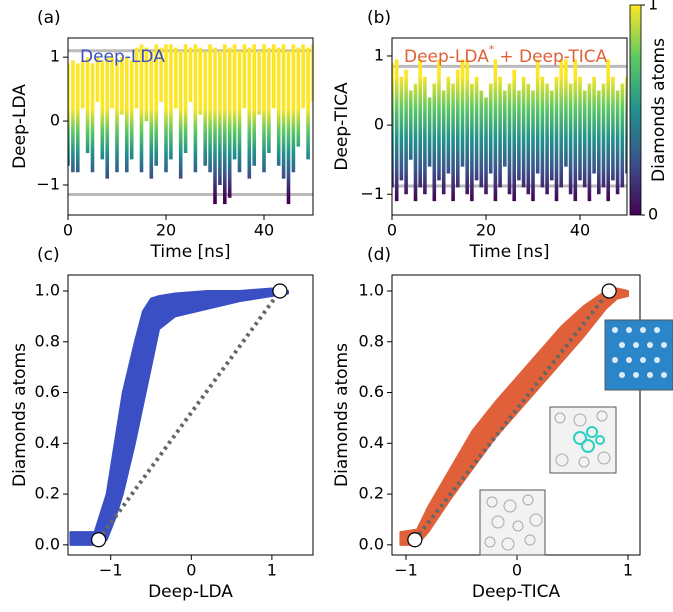  I want to click on inset-nucleus-core, so click(589, 439).